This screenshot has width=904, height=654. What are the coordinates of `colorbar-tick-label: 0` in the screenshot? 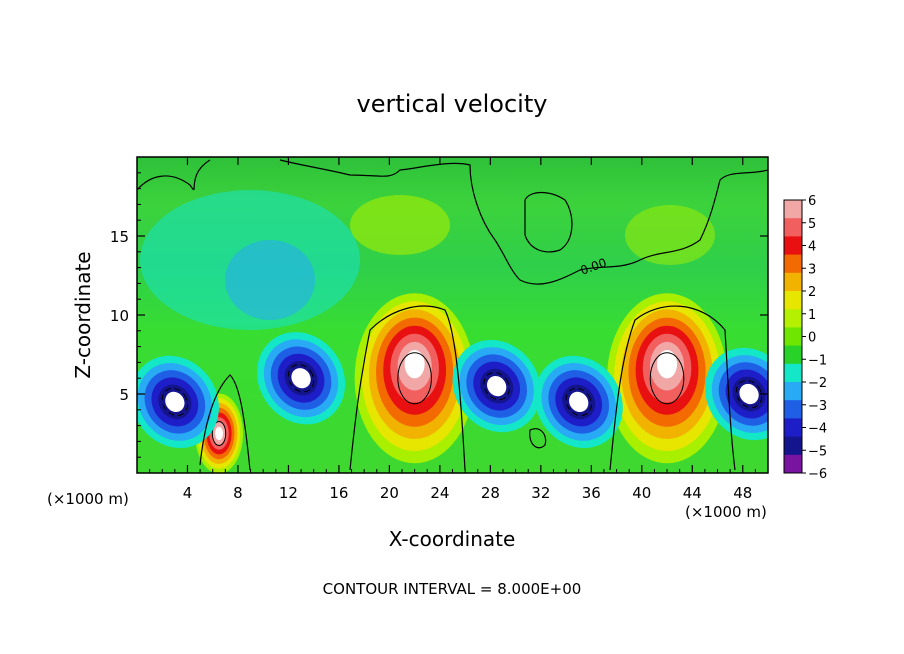 It's located at (812, 338).